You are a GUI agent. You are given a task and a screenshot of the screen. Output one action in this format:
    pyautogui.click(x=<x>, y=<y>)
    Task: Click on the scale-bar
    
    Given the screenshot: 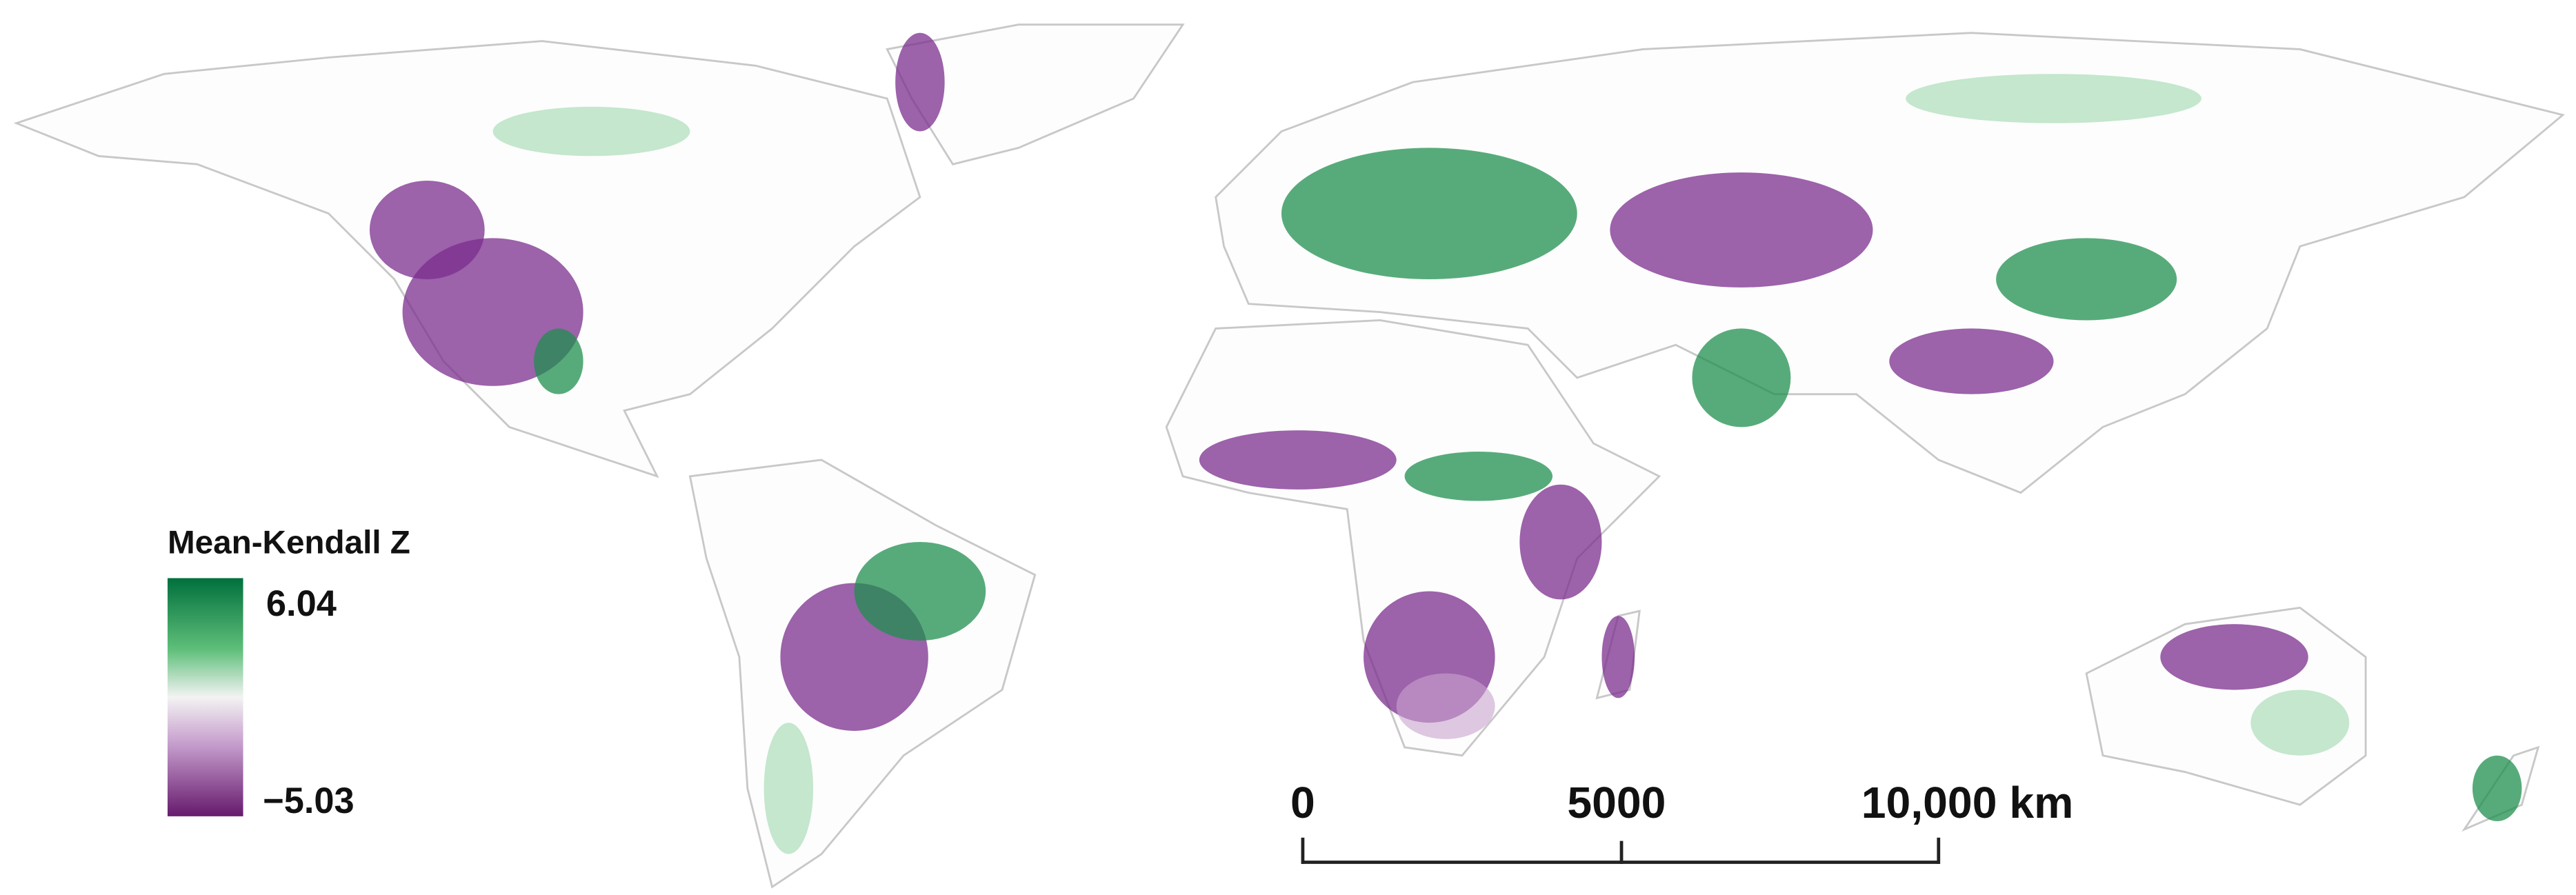 What is the action you would take?
    pyautogui.click(x=1621, y=850)
    